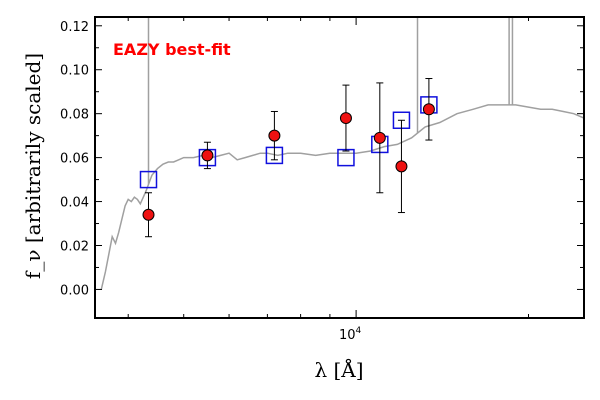 The image size is (600, 400). Describe the element at coordinates (172, 49) in the screenshot. I see `eazy-best-fit-label: EAZY best-fit` at that location.